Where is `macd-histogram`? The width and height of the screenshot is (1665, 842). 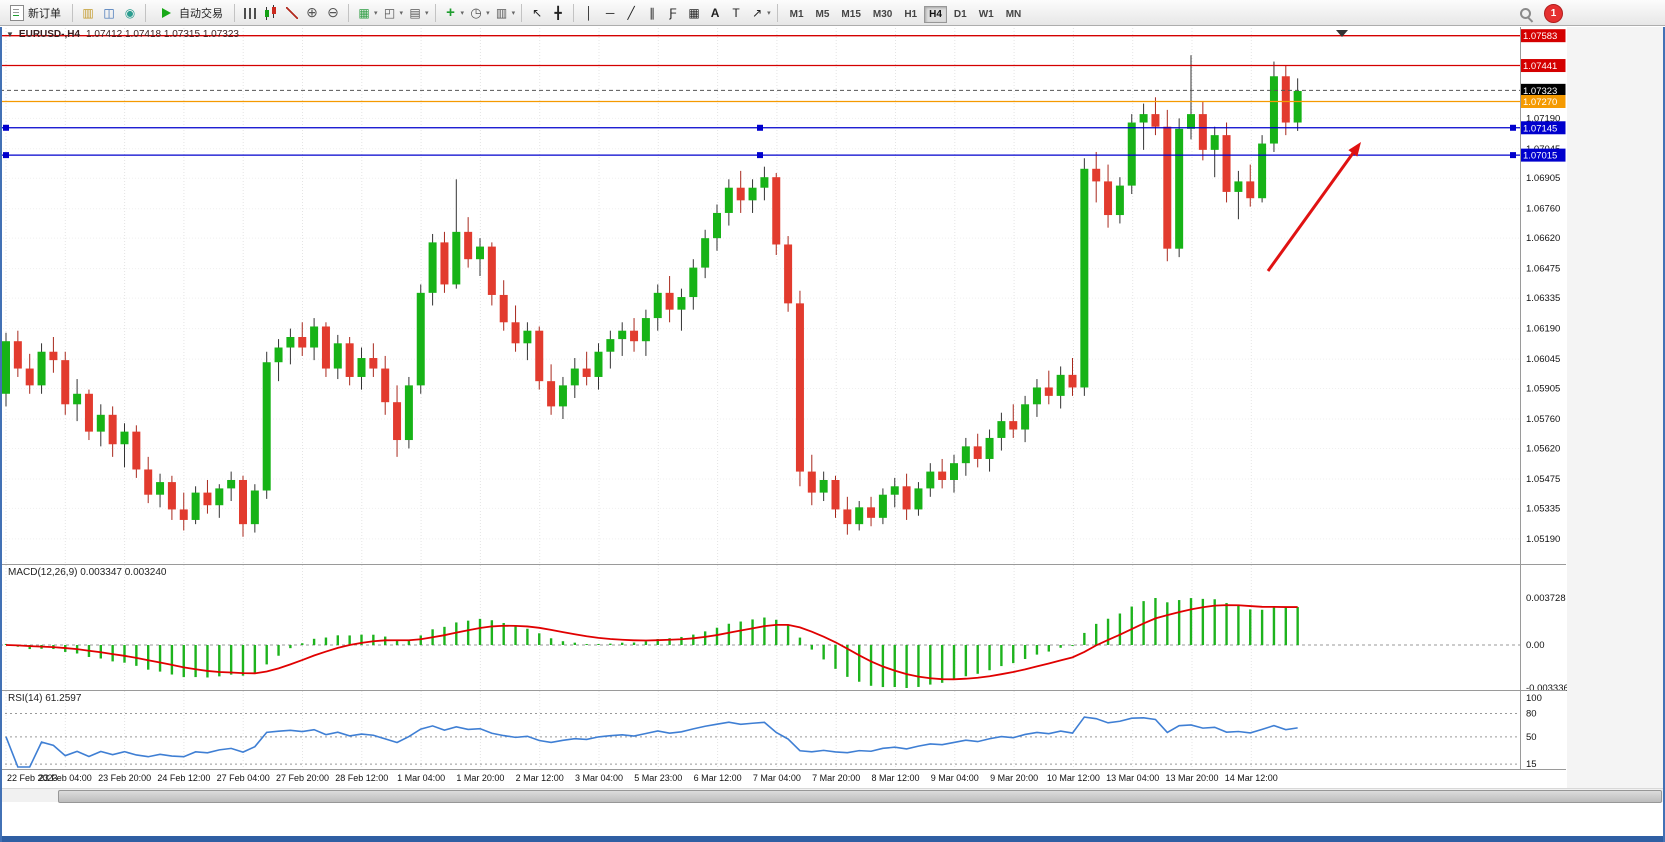
macd-histogram is located at coordinates (651, 643).